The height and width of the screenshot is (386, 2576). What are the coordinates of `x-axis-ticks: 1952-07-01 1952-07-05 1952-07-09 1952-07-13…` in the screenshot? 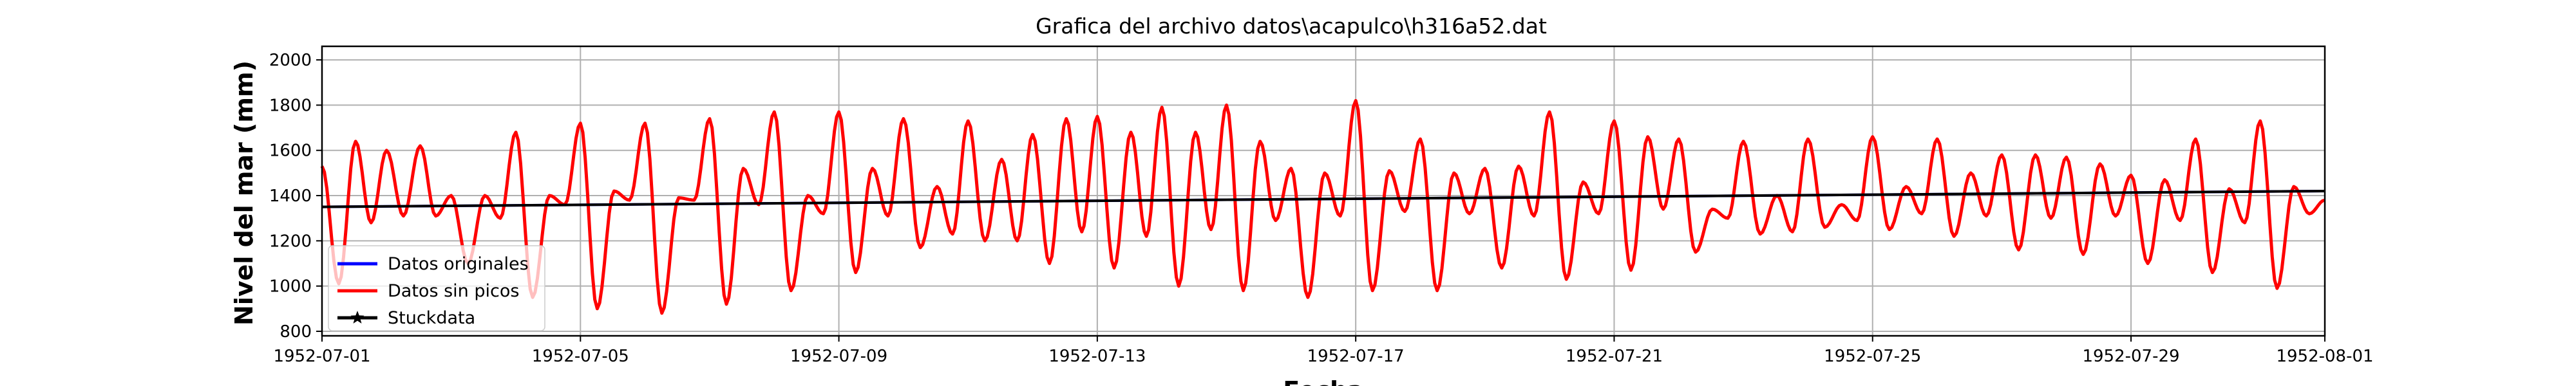 It's located at (1323, 351).